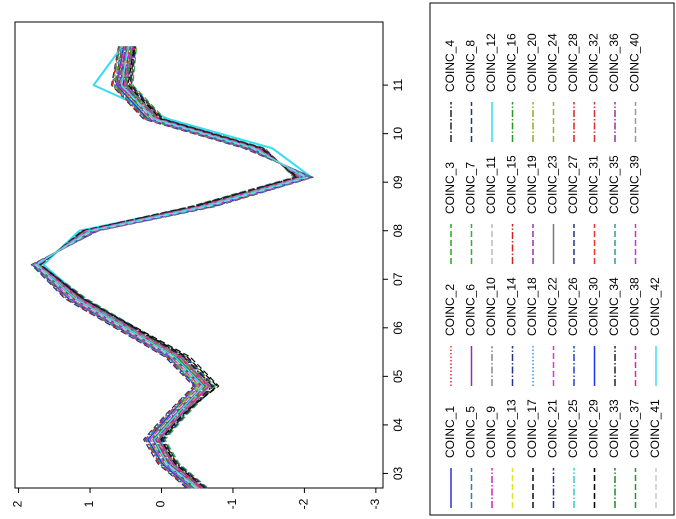 The width and height of the screenshot is (676, 519). Describe the element at coordinates (491, 185) in the screenshot. I see `legend-label: COINC_11` at that location.